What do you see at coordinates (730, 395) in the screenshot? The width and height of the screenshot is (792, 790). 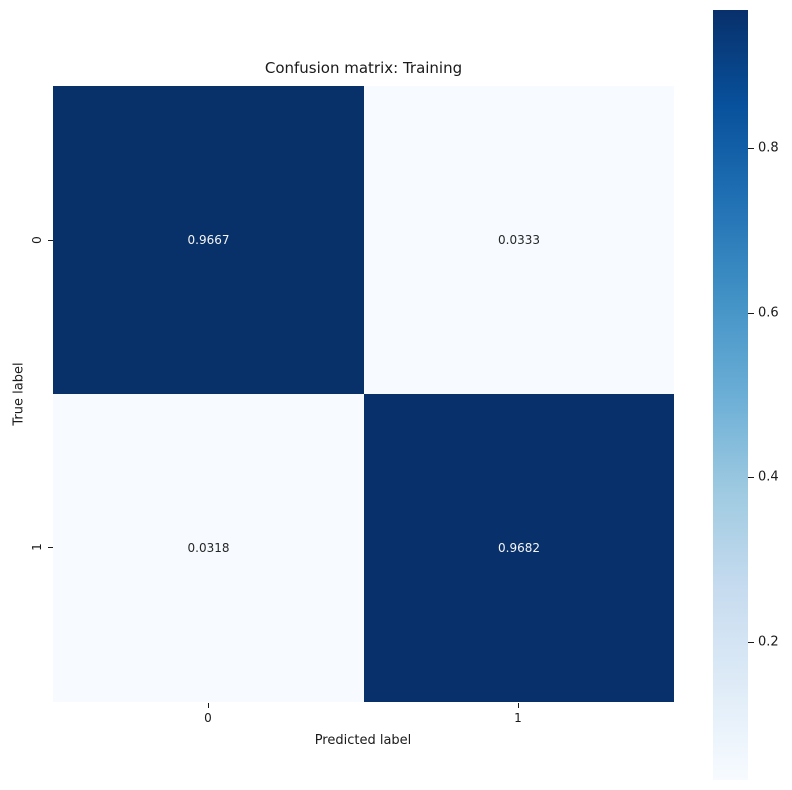 I see `colorbar-gradient` at bounding box center [730, 395].